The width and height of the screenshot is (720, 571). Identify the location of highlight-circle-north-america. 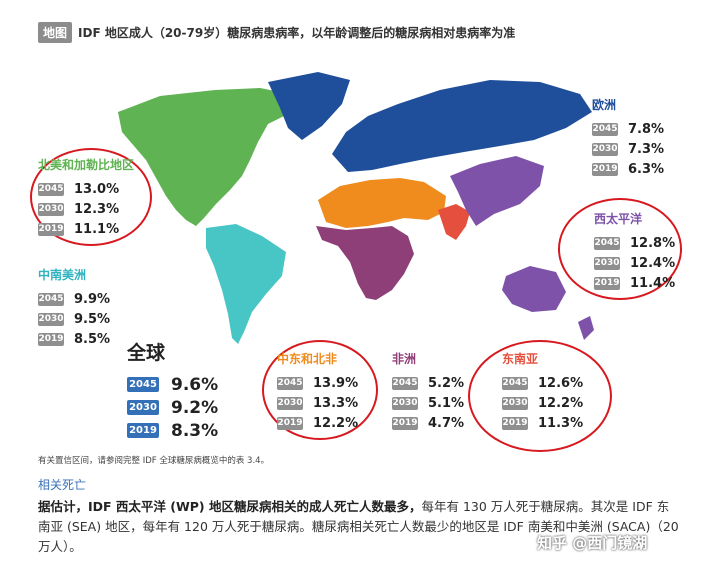
(91, 197).